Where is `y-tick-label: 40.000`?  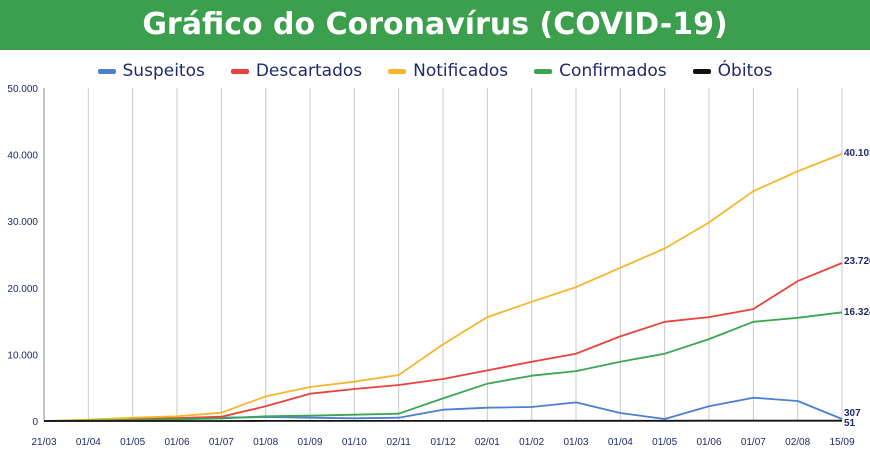
y-tick-label: 40.000 is located at coordinates (22, 156).